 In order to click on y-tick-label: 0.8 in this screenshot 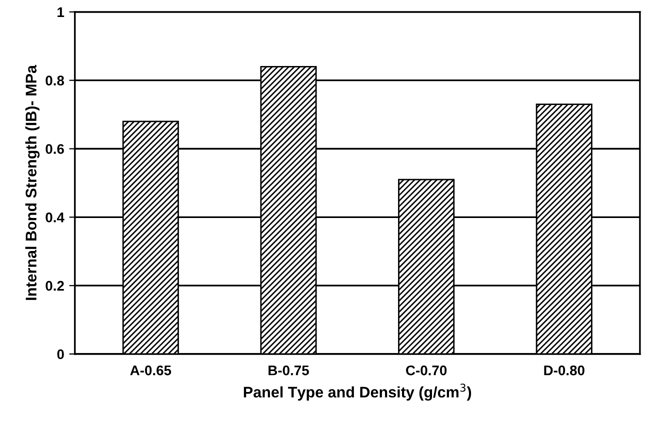, I will do `click(55, 81)`.